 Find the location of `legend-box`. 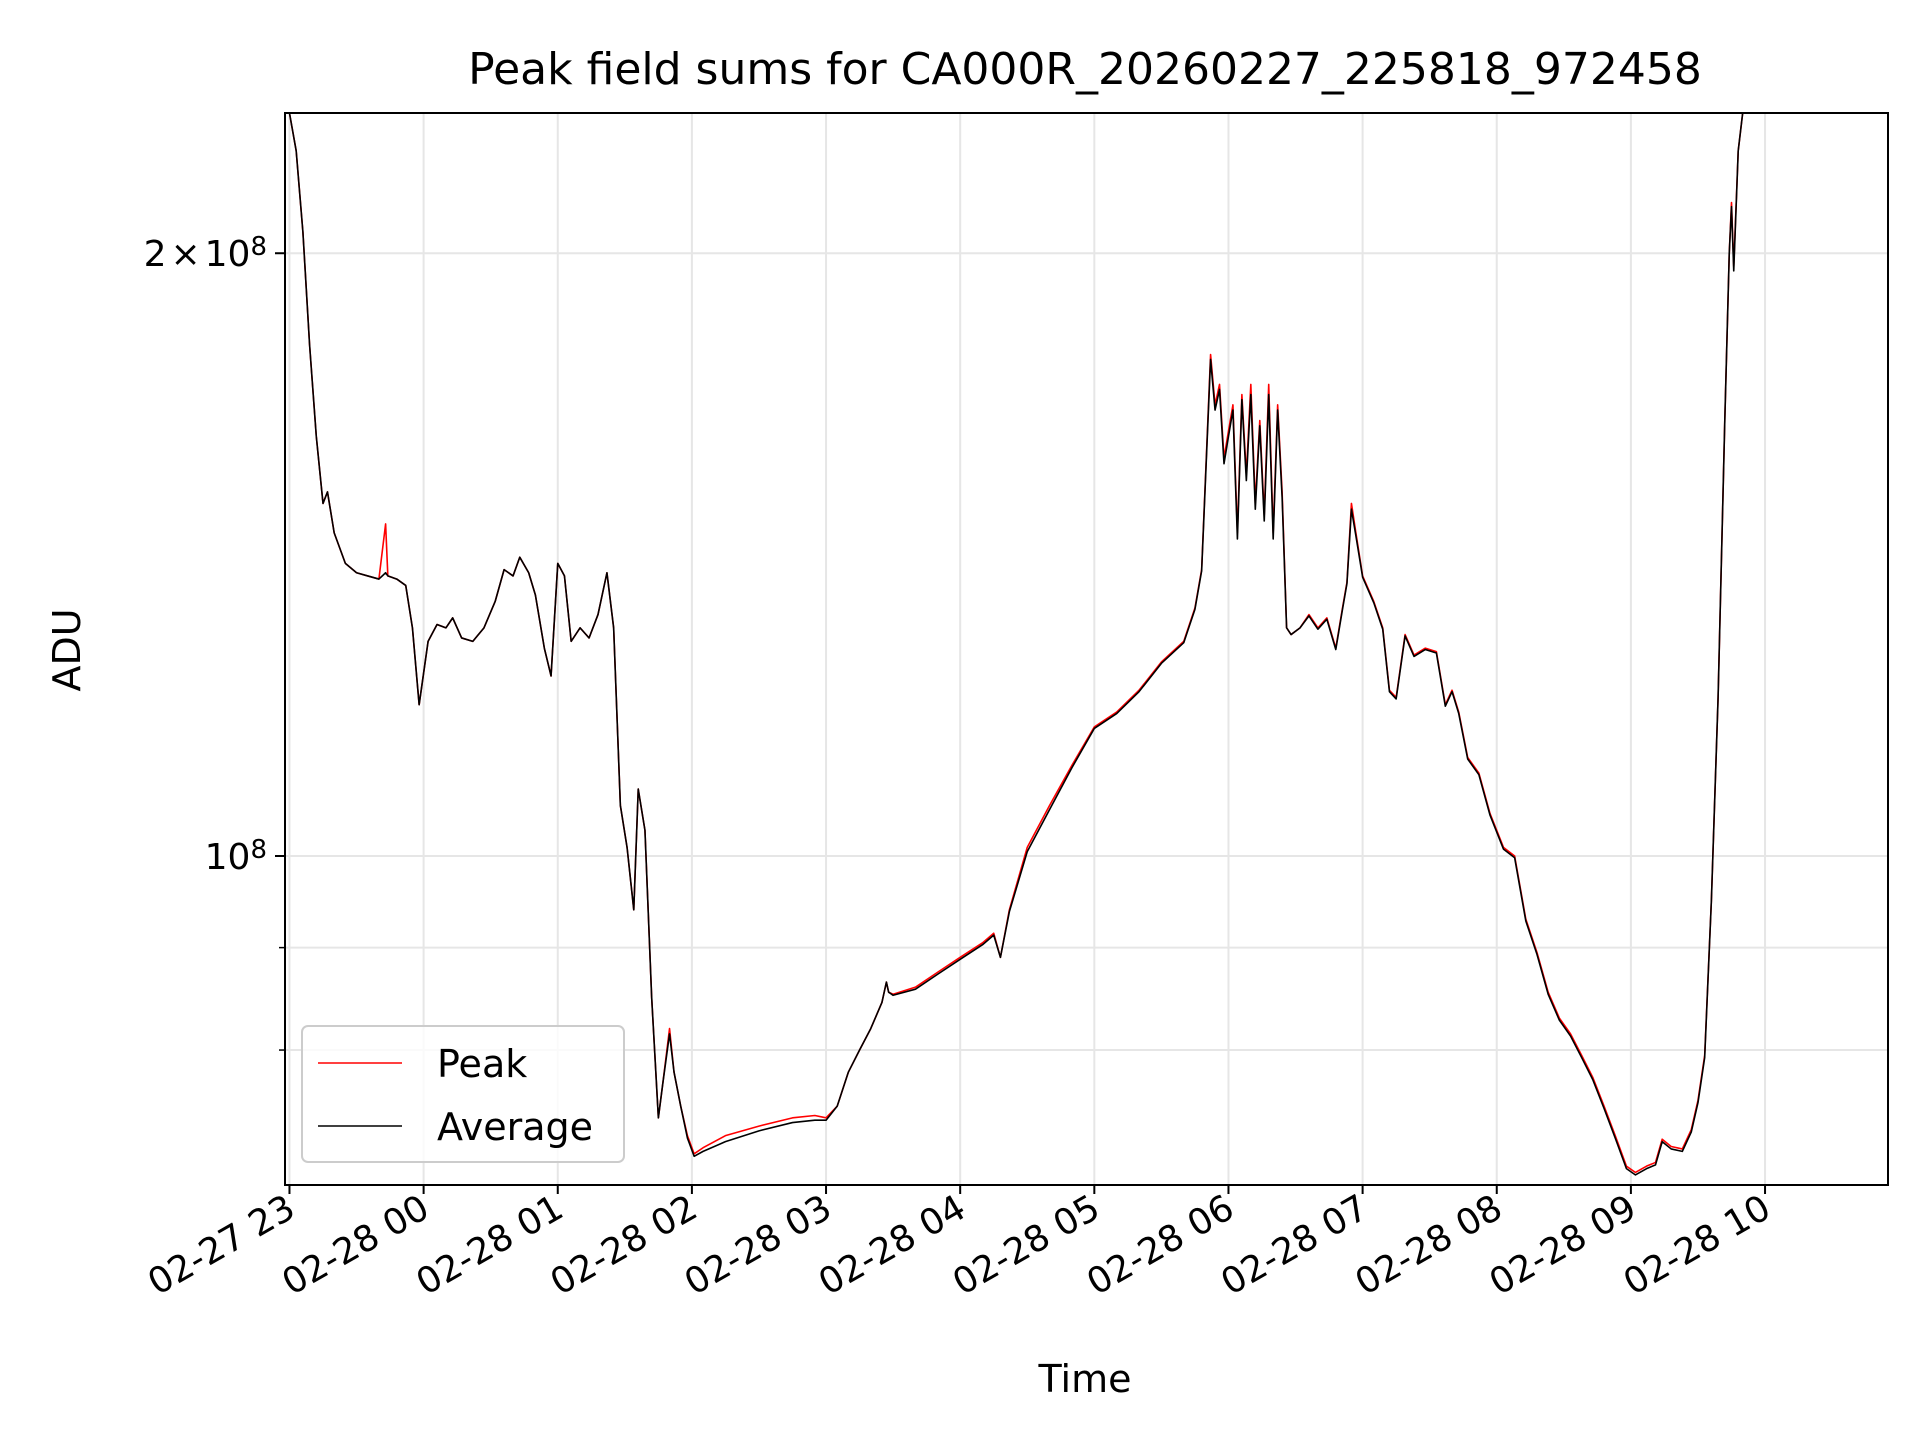

legend-box is located at coordinates (463, 1094).